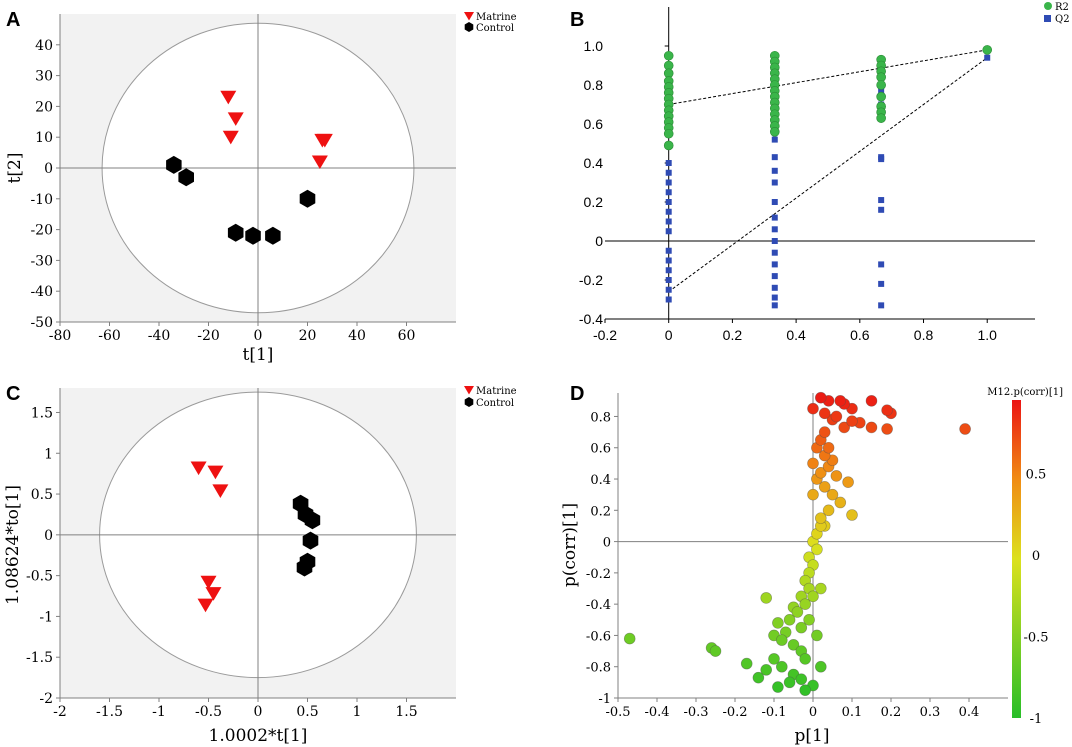  I want to click on y-tick-label: 0.6, so click(594, 124).